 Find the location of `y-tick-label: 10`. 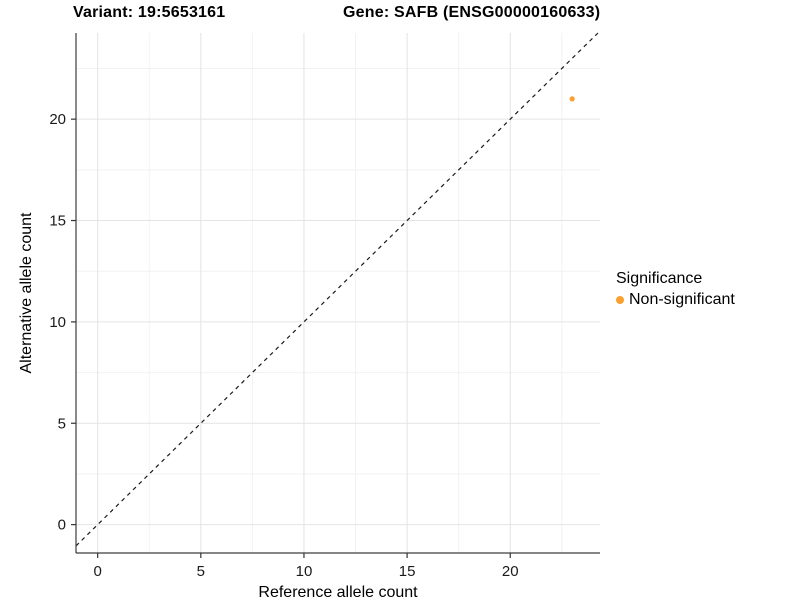

y-tick-label: 10 is located at coordinates (57, 322).